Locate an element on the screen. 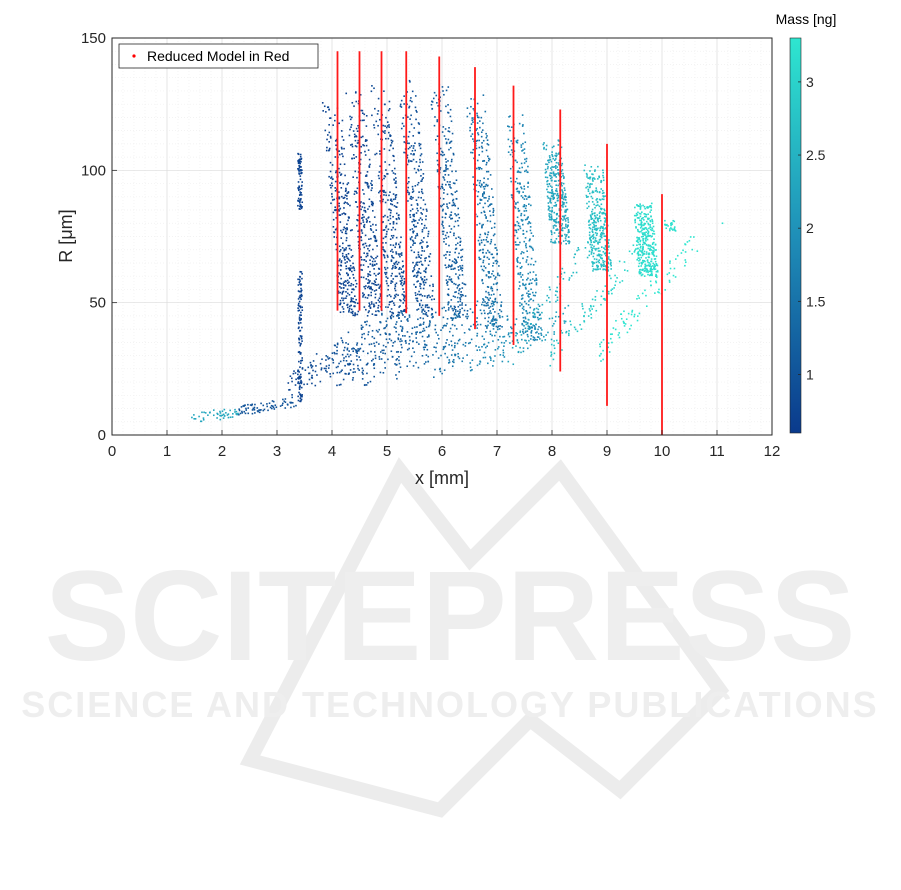  x-tick-label: 0 is located at coordinates (112, 451).